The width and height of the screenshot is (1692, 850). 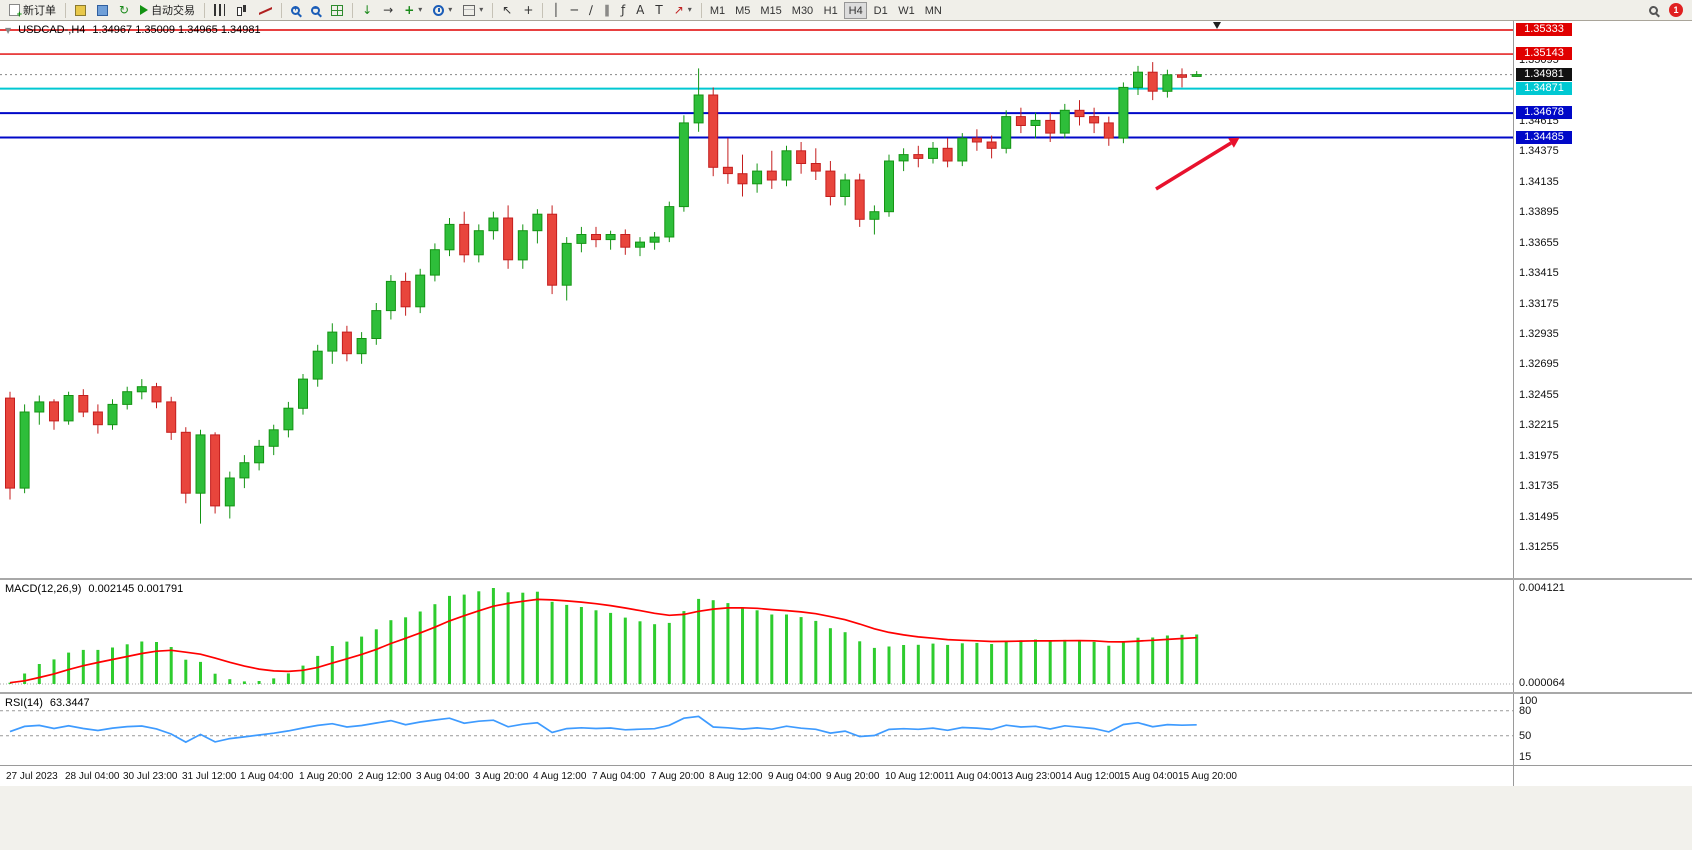 I want to click on indicators-icon: +, so click(x=409, y=10).